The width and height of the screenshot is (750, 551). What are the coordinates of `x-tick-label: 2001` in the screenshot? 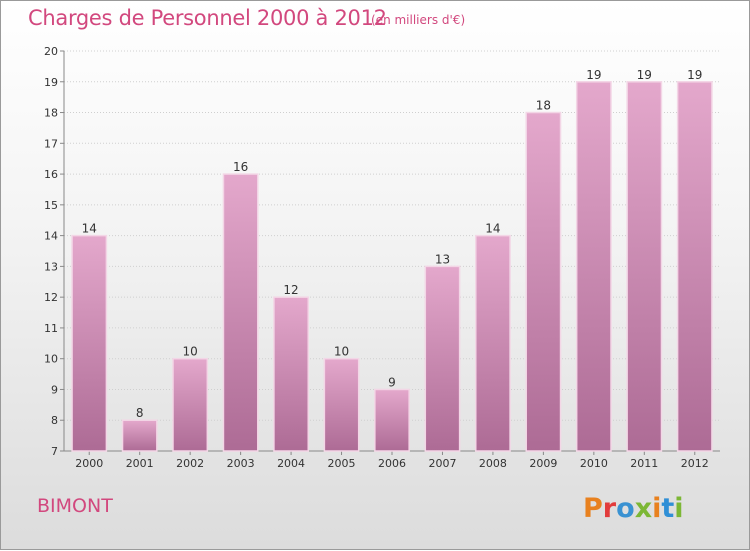 It's located at (140, 463).